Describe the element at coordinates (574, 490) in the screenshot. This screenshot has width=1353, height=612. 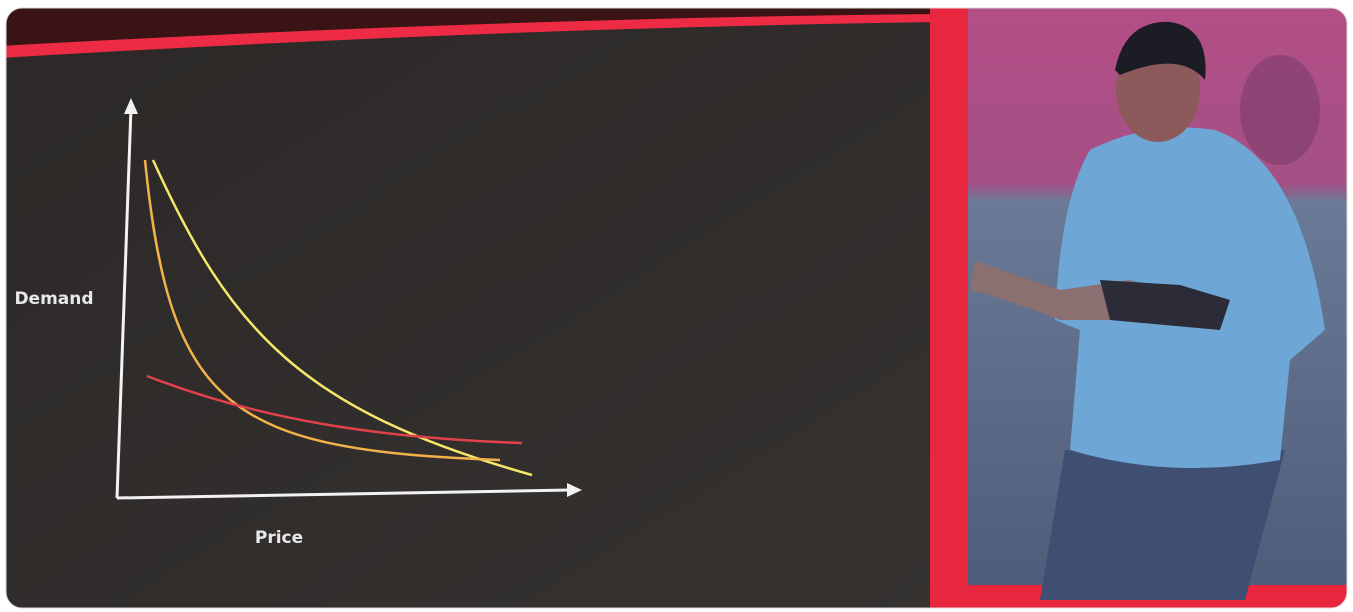
I see `x-axis-arrow` at that location.